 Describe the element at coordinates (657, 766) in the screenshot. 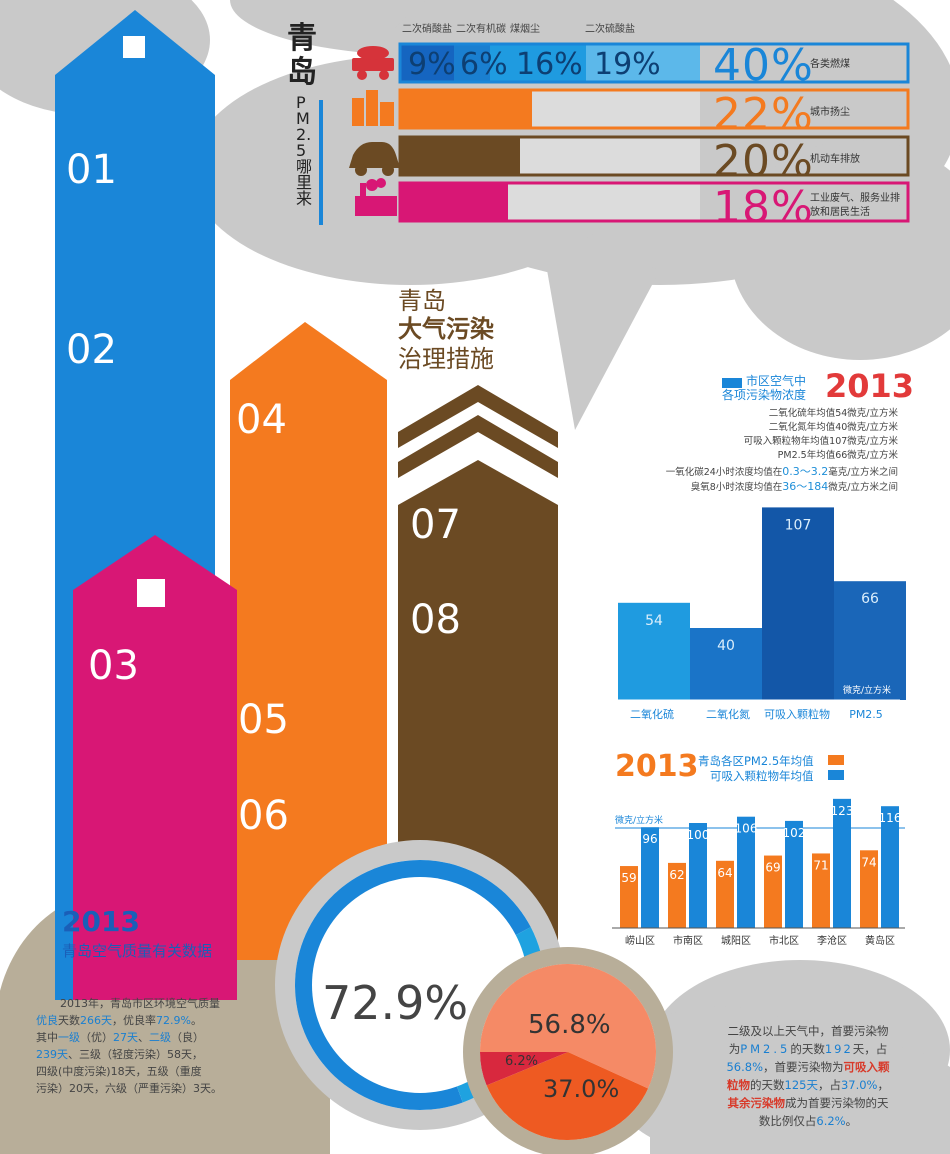

I see `chart2-year: 2013` at that location.